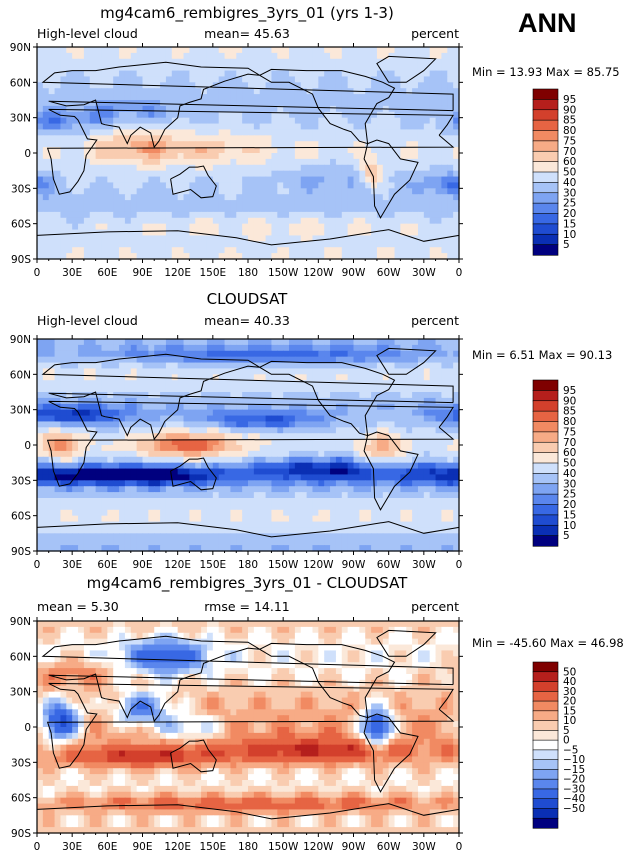  What do you see at coordinates (545, 198) in the screenshot?
I see `colorbar-swatch` at bounding box center [545, 198].